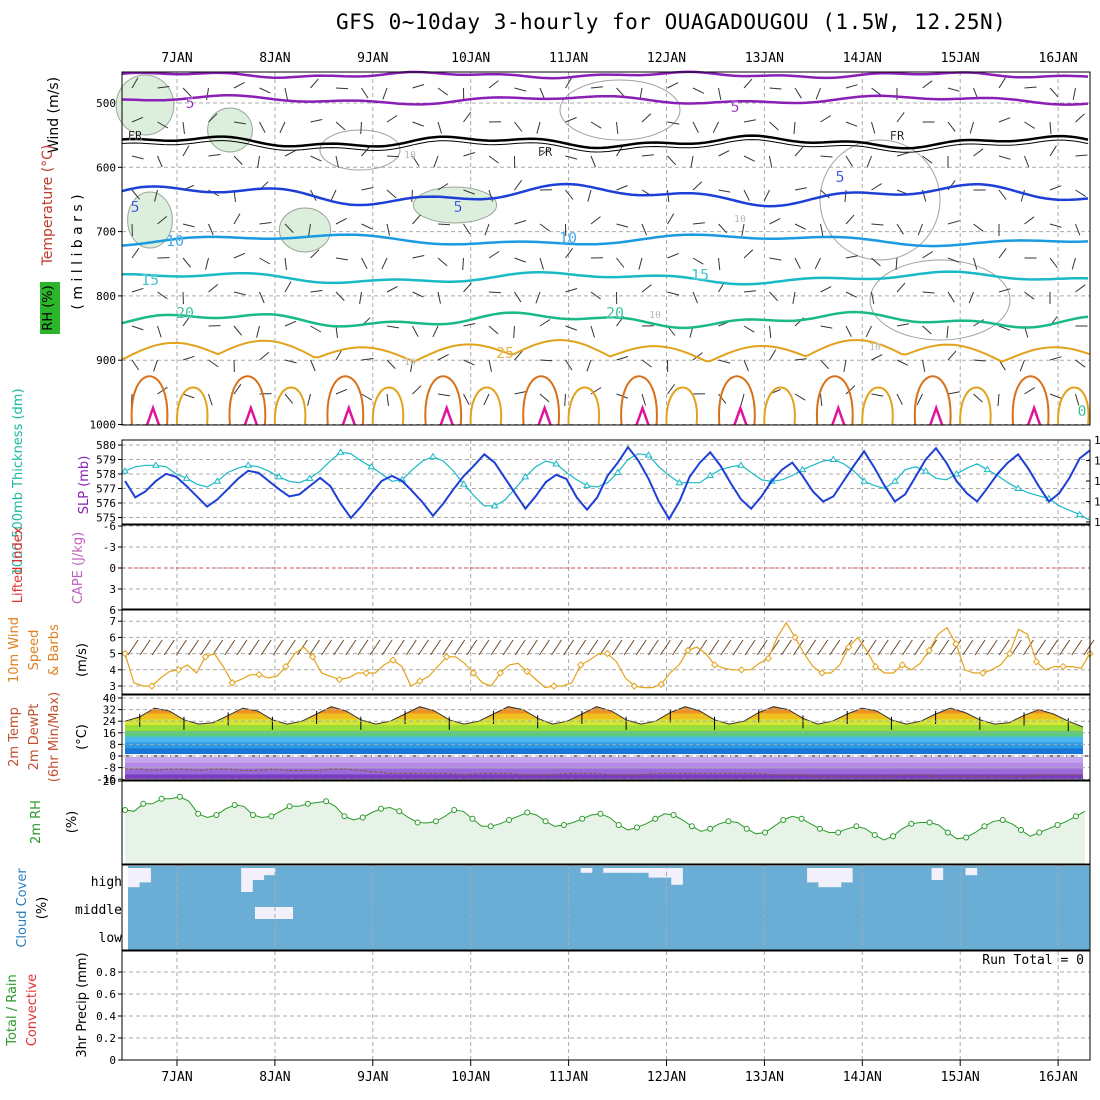 The image size is (1100, 1100). What do you see at coordinates (615, 313) in the screenshot?
I see `contour-label: 20` at bounding box center [615, 313].